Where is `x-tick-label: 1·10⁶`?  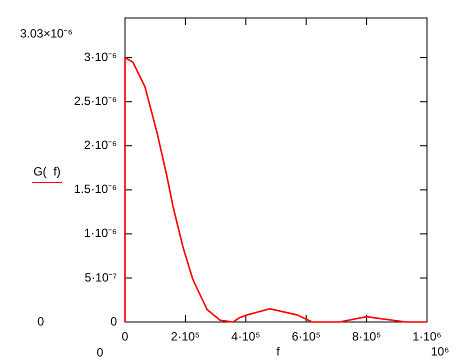 x-tick-label: 1·10⁶ is located at coordinates (427, 337).